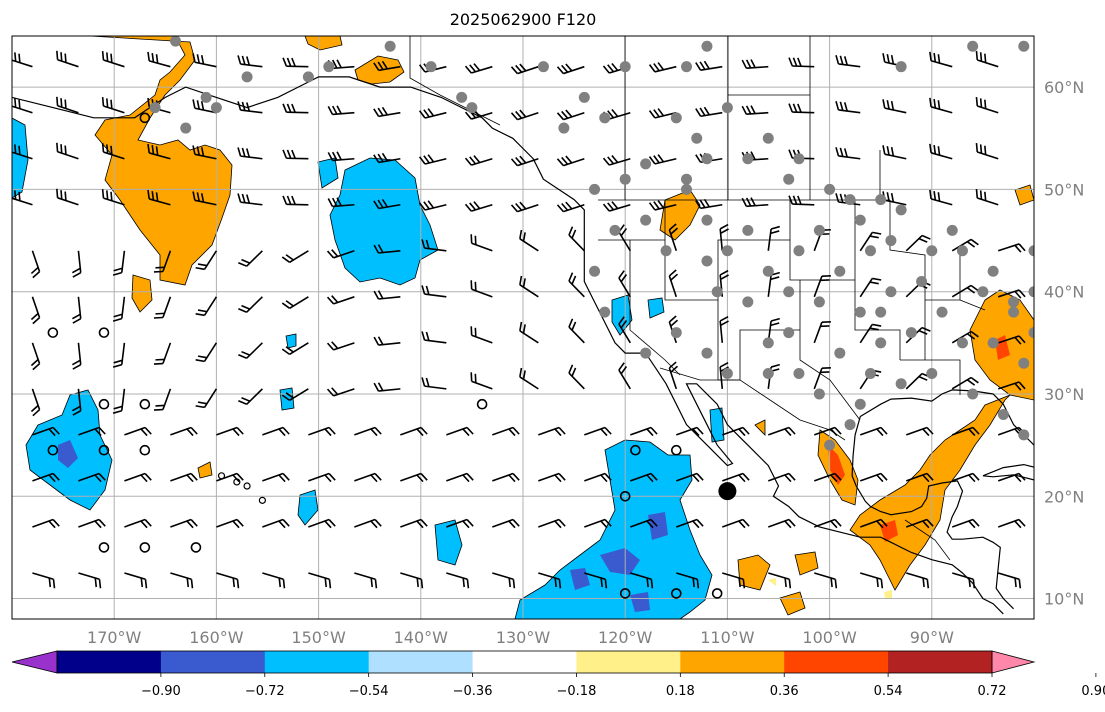 Image resolution: width=1105 pixels, height=712 pixels. What do you see at coordinates (889, 531) in the screenshot?
I see `fill-red-central-america` at bounding box center [889, 531].